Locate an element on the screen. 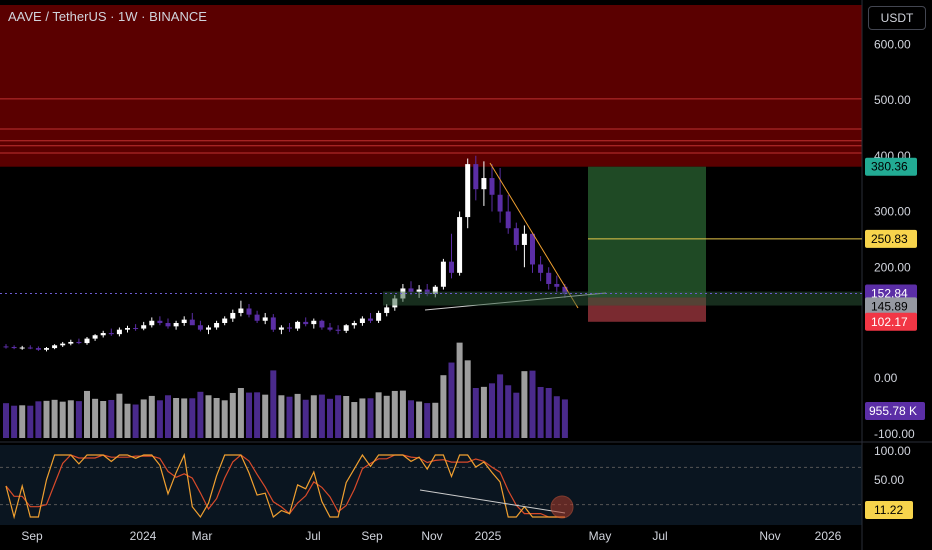  stoch-tick-label: 50.00 is located at coordinates (889, 480).